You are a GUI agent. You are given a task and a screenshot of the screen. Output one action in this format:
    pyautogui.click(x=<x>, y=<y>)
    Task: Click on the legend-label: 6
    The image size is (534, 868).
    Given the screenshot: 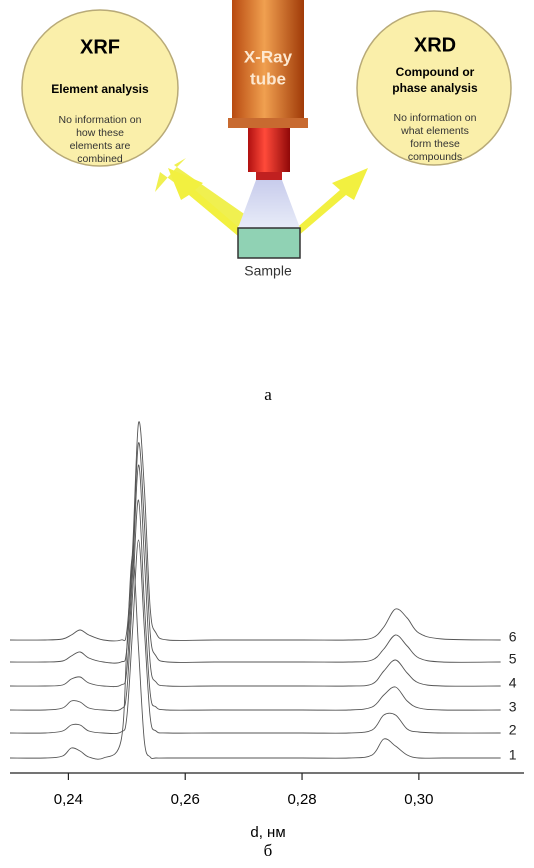 What is the action you would take?
    pyautogui.click(x=513, y=637)
    